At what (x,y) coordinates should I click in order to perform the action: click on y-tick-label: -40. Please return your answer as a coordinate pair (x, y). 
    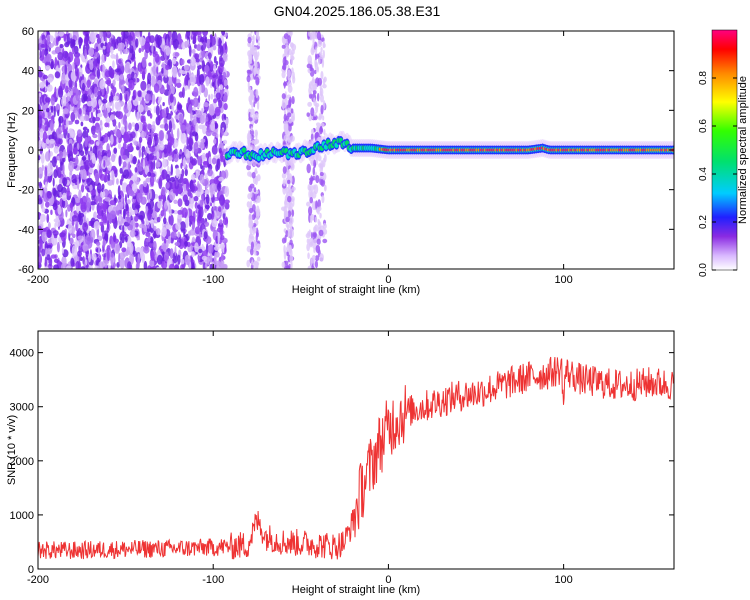
    Looking at the image, I should click on (26, 230).